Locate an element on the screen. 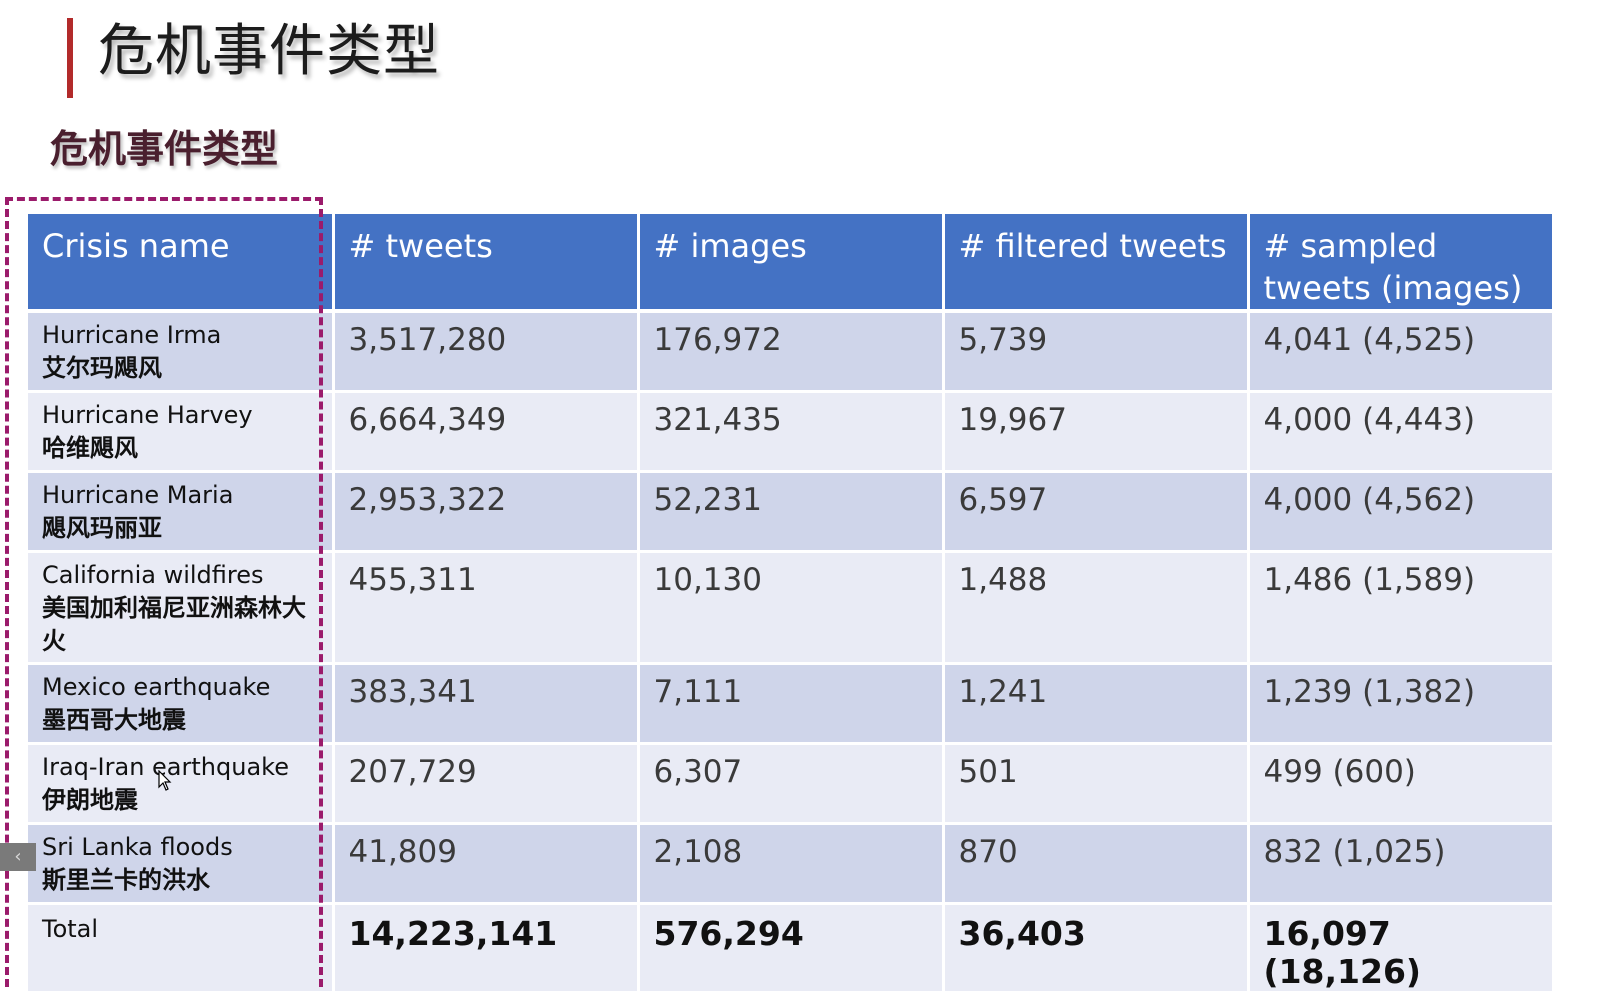 The height and width of the screenshot is (994, 1605). images-cell: 2,108 is located at coordinates (791, 864).